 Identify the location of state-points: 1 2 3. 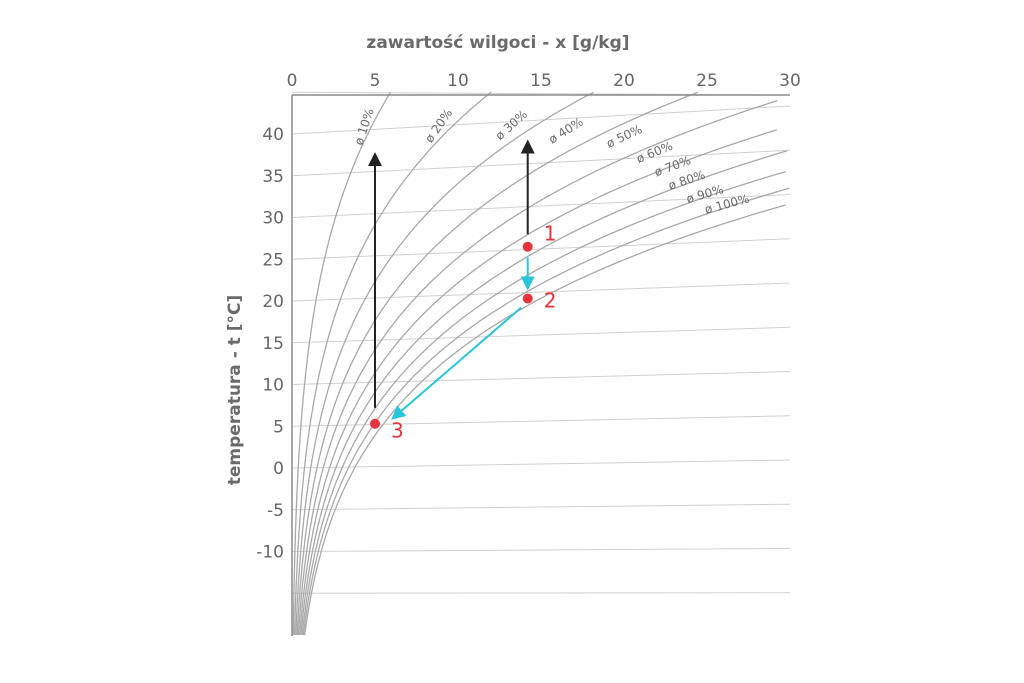
(463, 332).